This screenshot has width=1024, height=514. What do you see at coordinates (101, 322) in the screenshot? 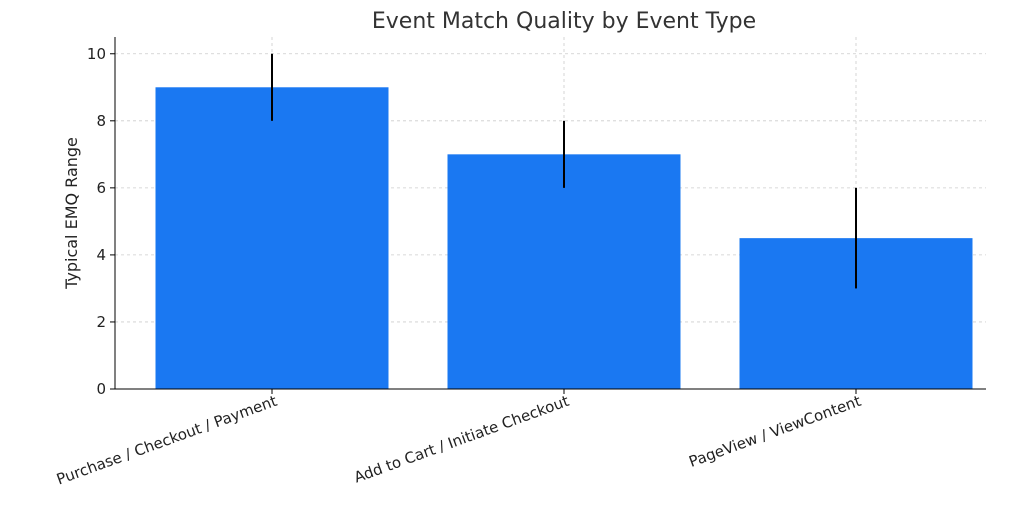
I see `y-tick-label: 2` at bounding box center [101, 322].